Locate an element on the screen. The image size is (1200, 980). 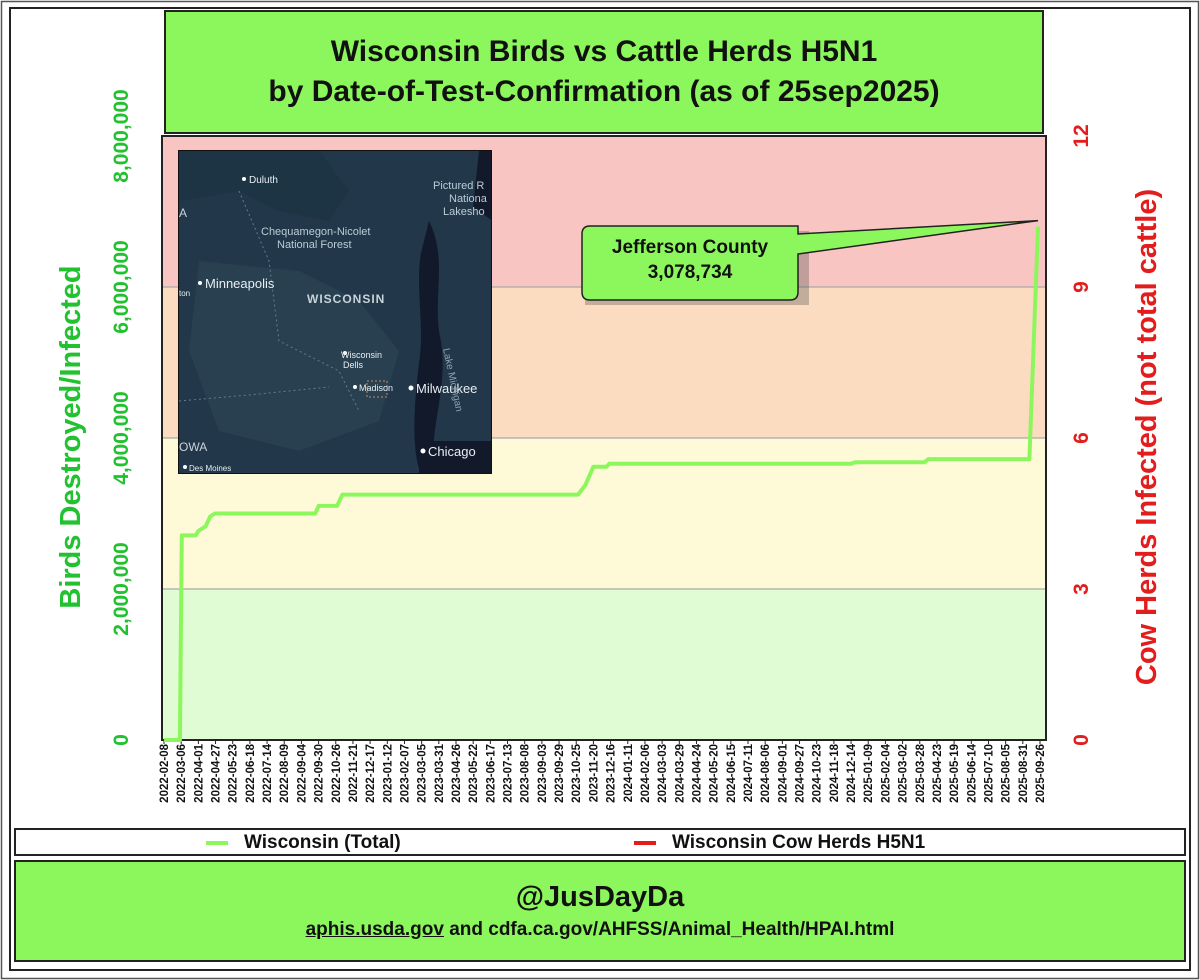
x-tick-label: 2023-09-03 is located at coordinates (543, 773).